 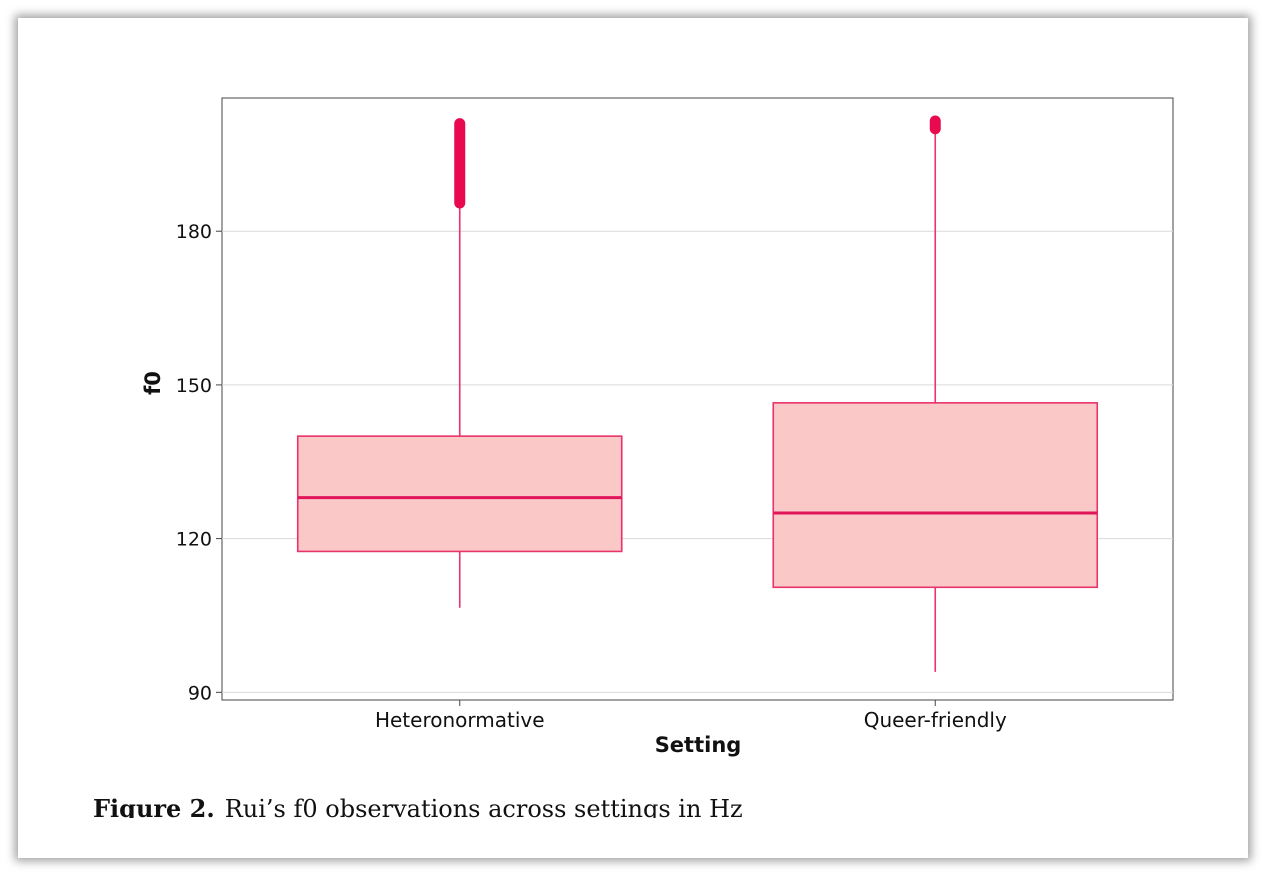 I want to click on x-tick-label: Heteronormative, so click(x=460, y=720).